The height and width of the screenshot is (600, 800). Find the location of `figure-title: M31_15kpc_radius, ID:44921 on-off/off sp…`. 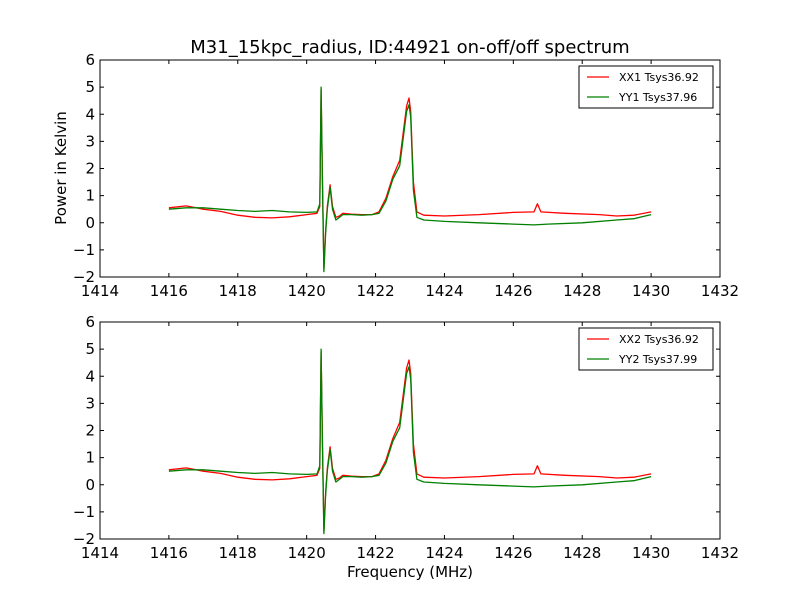

figure-title: M31_15kpc_radius, ID:44921 on-off/off sp… is located at coordinates (409, 47).